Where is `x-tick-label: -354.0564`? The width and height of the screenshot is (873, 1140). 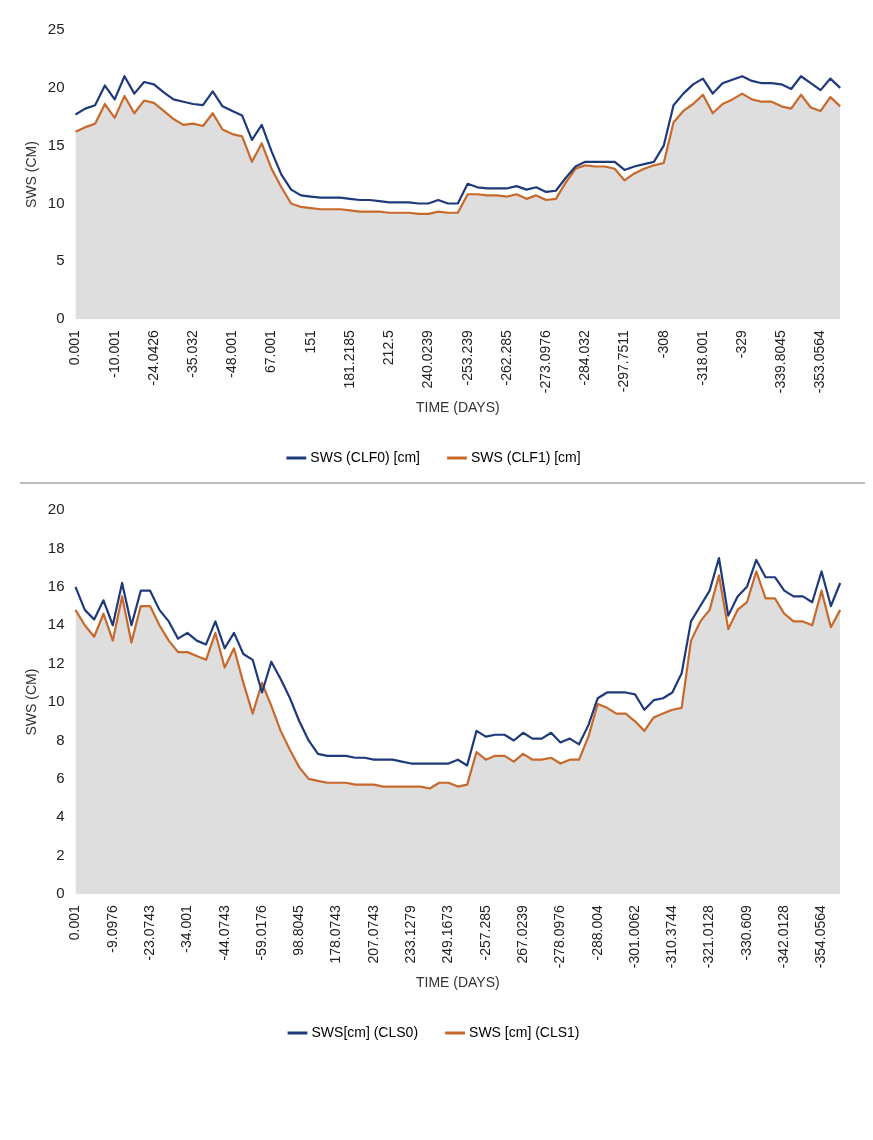
x-tick-label: -354.0564 is located at coordinates (820, 936).